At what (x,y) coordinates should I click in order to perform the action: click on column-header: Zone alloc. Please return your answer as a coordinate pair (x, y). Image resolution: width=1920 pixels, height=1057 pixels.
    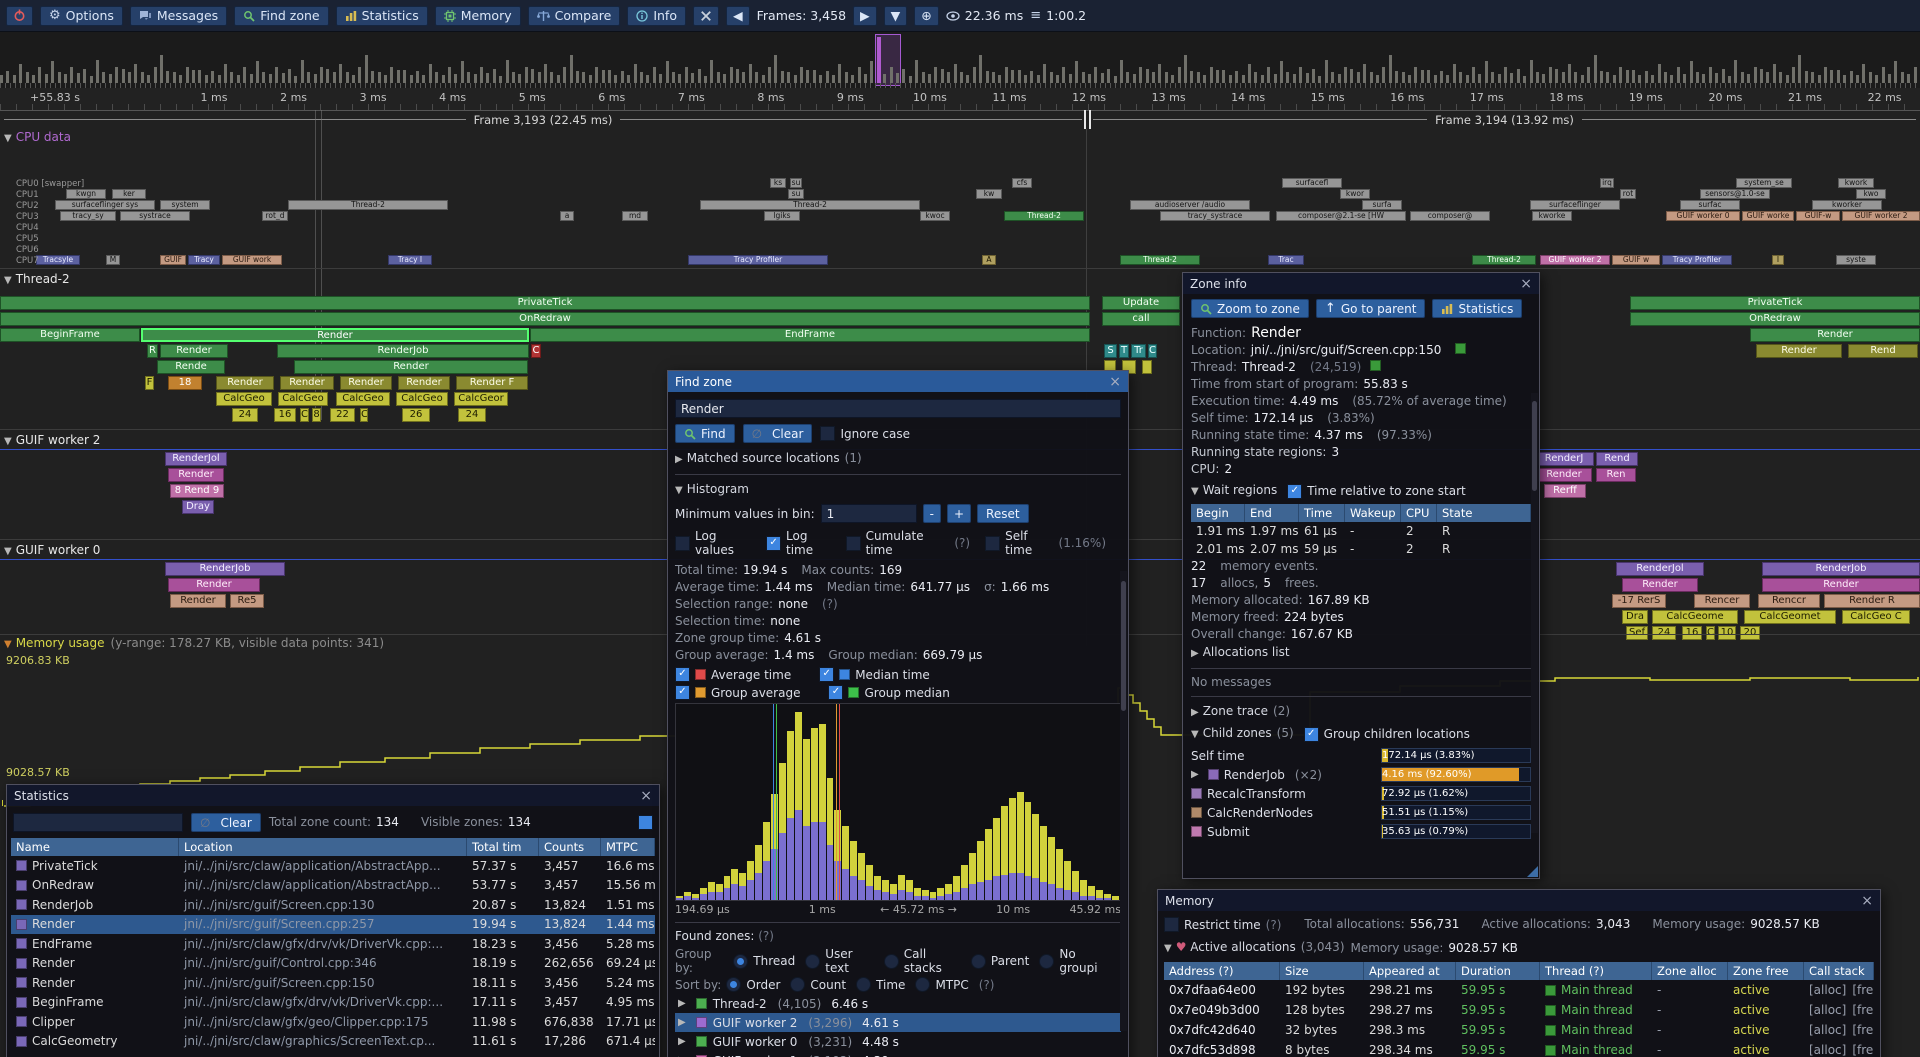
    Looking at the image, I should click on (1690, 971).